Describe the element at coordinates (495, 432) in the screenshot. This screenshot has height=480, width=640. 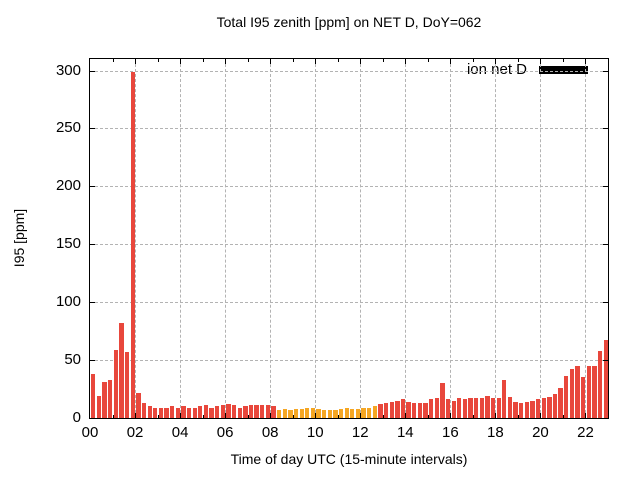
I see `x-tick-label: 18` at that location.